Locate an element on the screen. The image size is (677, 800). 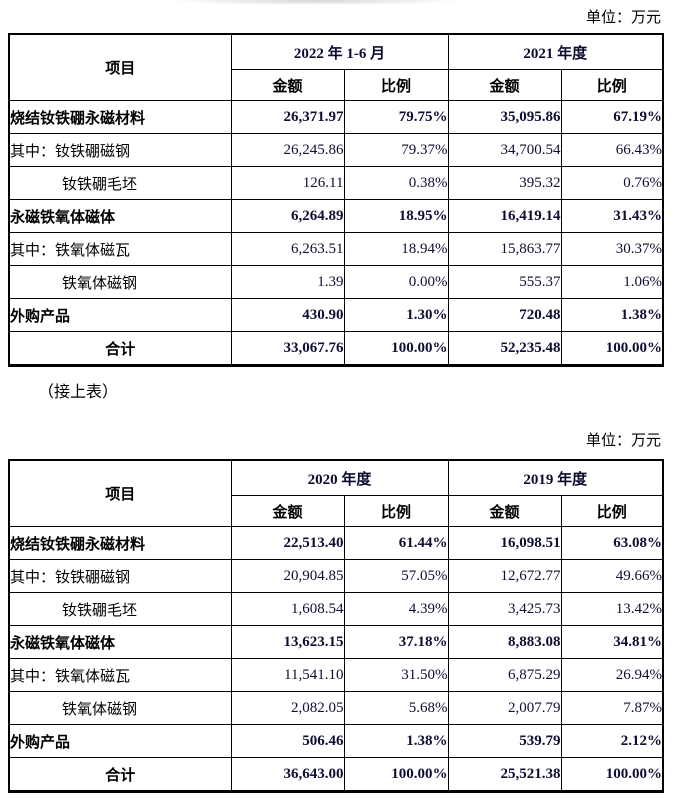
amount-cell: 126.11 is located at coordinates (287, 183).